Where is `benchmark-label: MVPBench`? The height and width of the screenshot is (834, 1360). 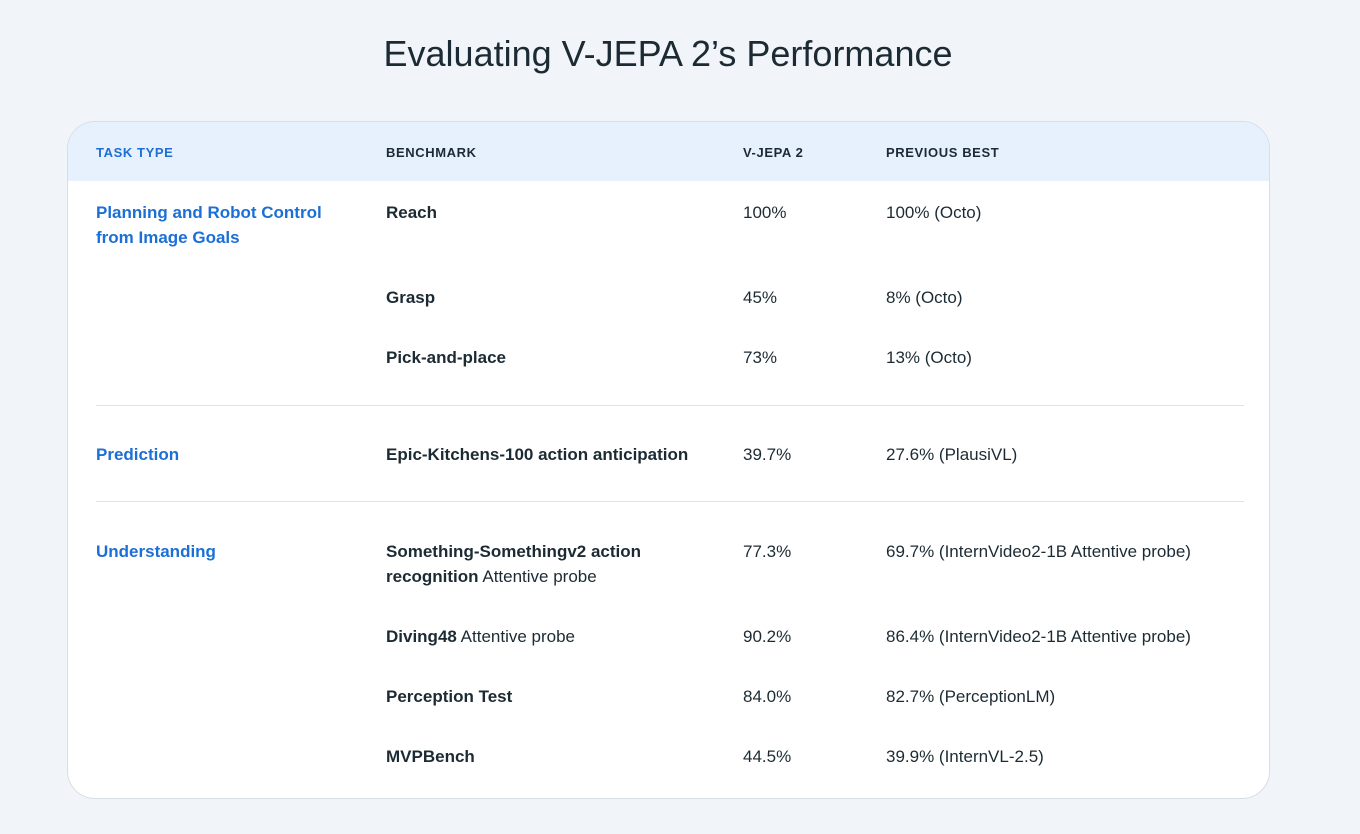 benchmark-label: MVPBench is located at coordinates (430, 756).